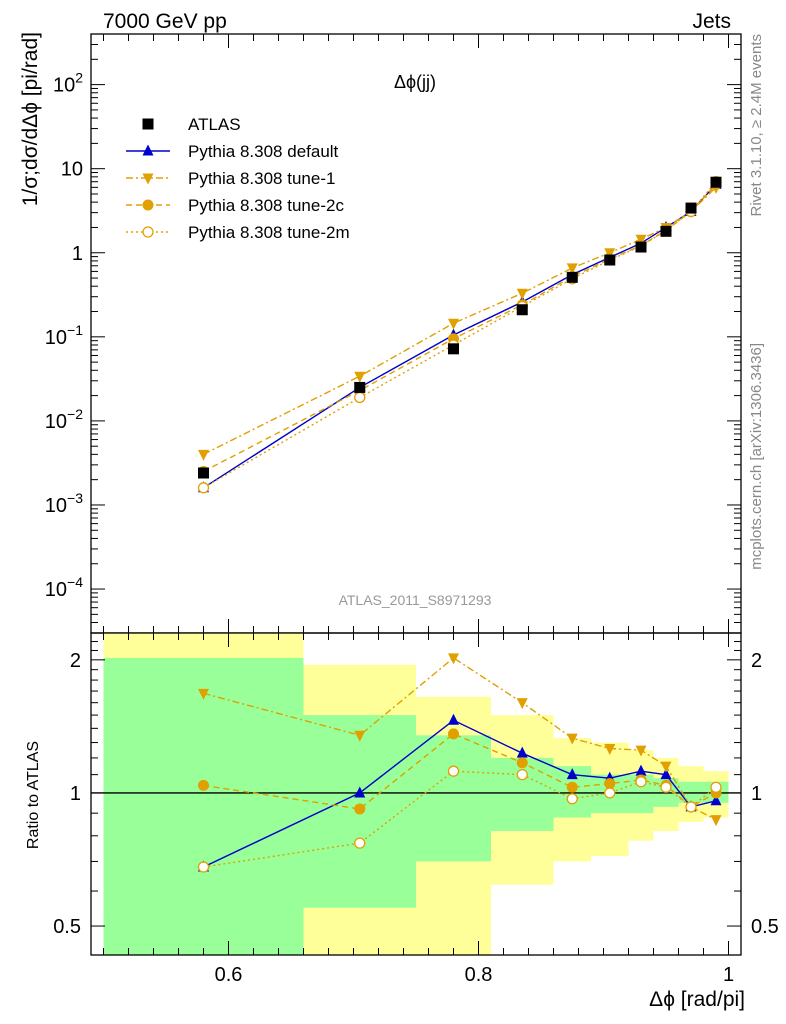 This screenshot has width=786, height=1024. I want to click on legend-marker-tune1, so click(148, 179).